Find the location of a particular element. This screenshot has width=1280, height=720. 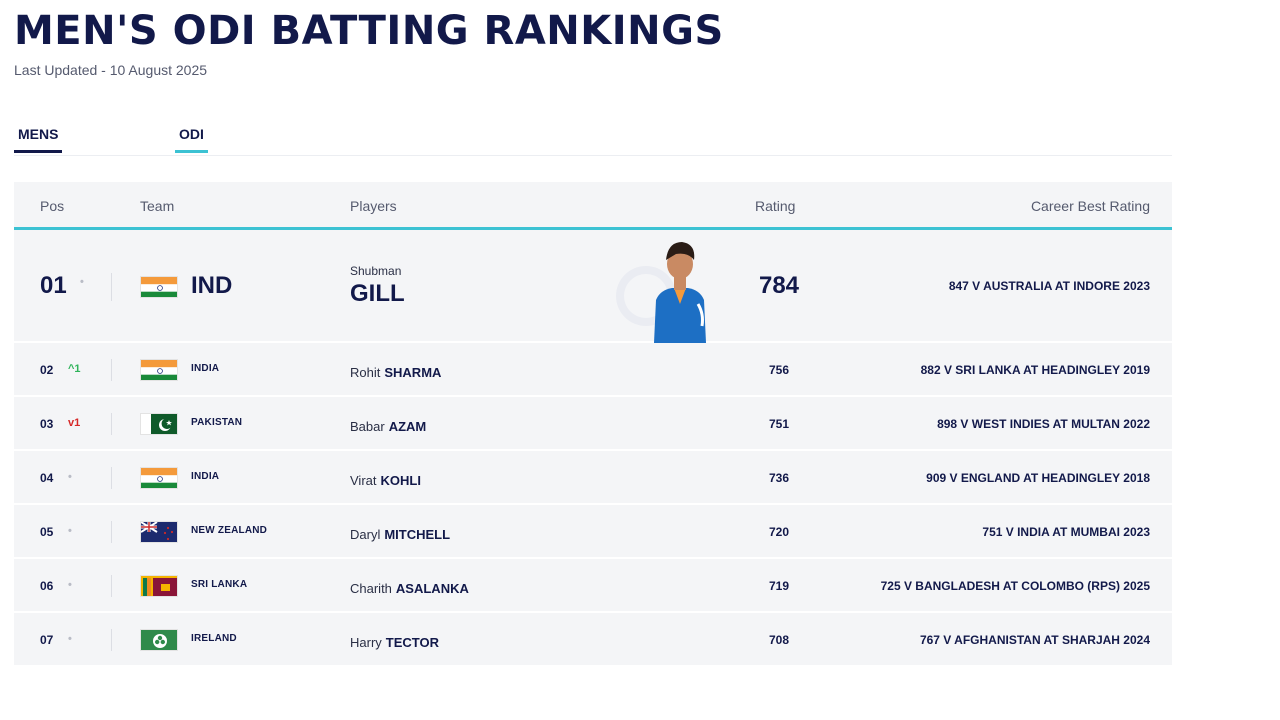

player-name: Babar AZAM is located at coordinates (388, 426).